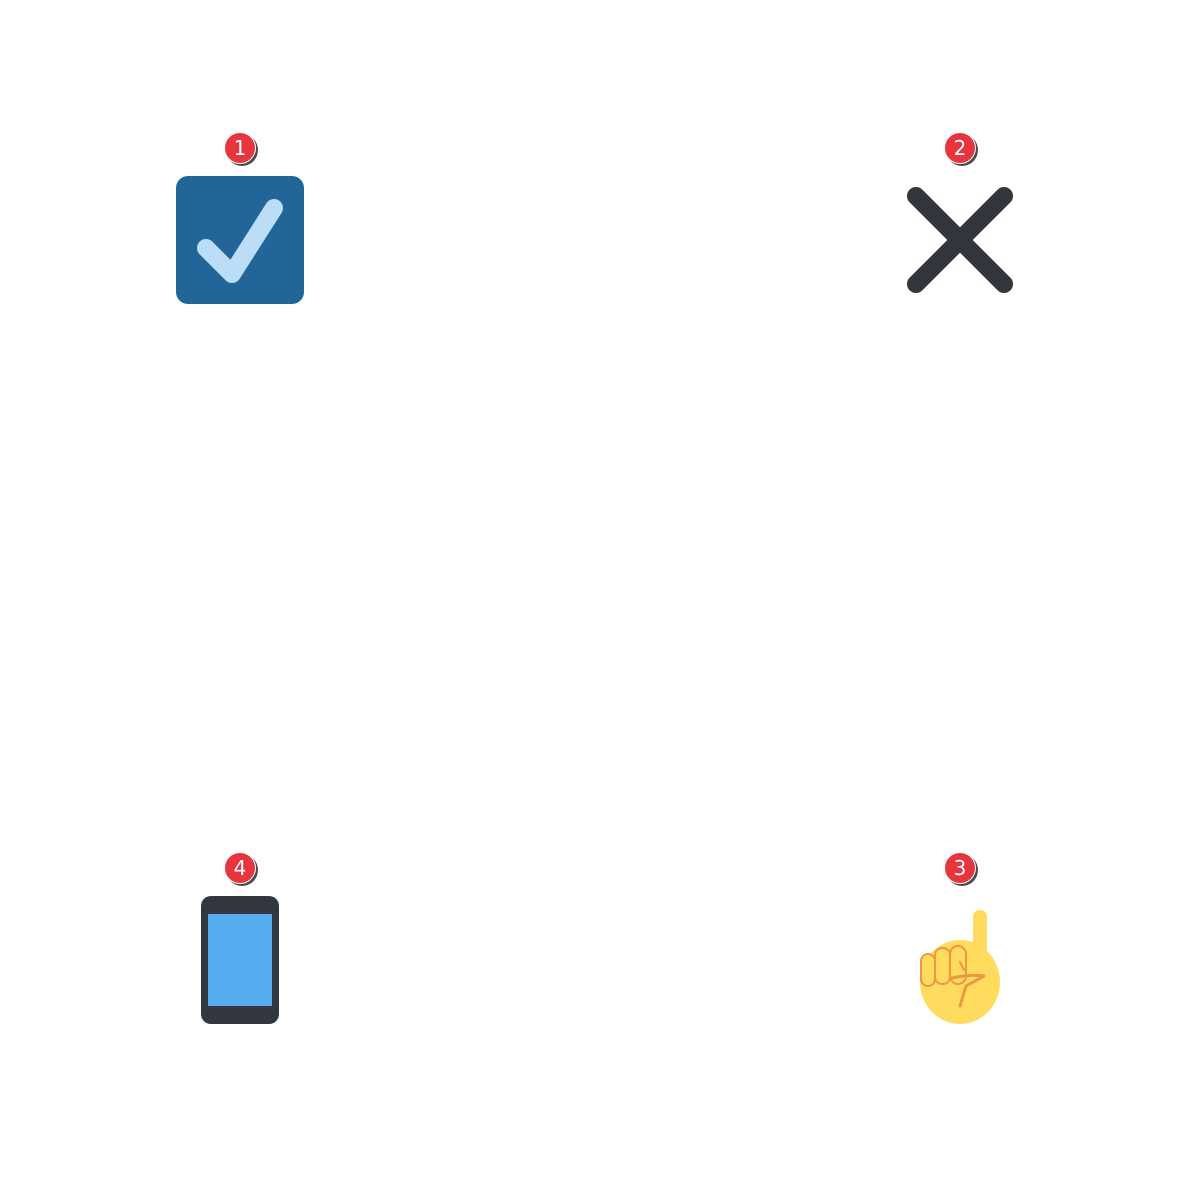  What do you see at coordinates (240, 965) in the screenshot?
I see `mobile-phone-icon` at bounding box center [240, 965].